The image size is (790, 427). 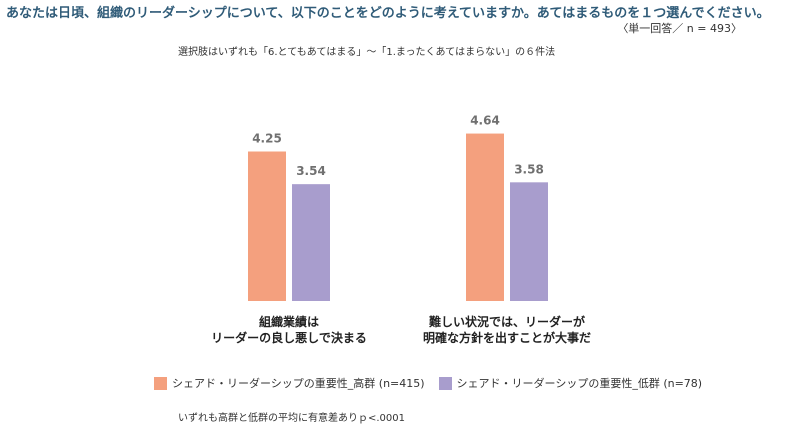 What do you see at coordinates (529, 169) in the screenshot?
I see `value-label-low-1: 3.58` at bounding box center [529, 169].